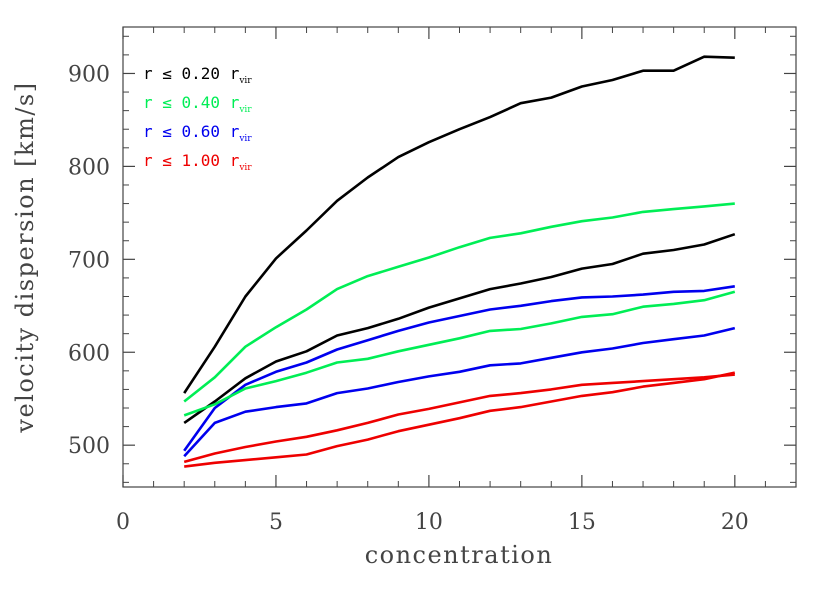  I want to click on legend-entry: r ≤ 0.20 rvir, so click(197, 75).